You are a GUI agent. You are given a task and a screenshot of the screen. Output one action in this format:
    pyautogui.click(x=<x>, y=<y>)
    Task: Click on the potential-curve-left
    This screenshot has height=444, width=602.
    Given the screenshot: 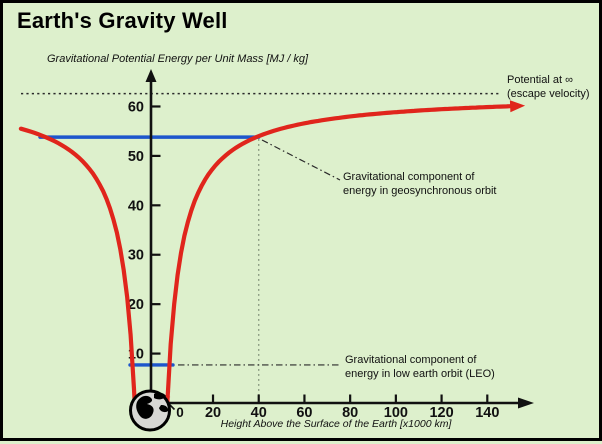 What is the action you would take?
    pyautogui.click(x=77, y=266)
    